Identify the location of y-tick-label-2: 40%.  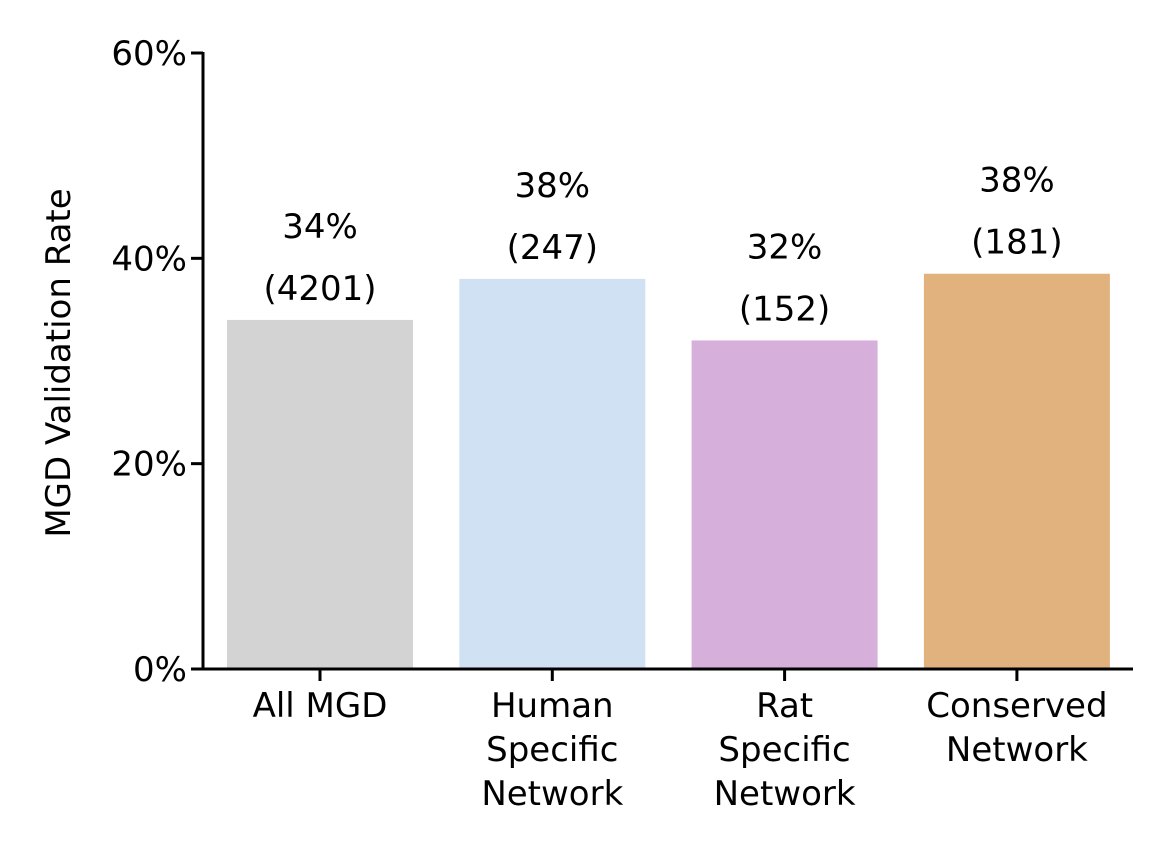
(149, 259).